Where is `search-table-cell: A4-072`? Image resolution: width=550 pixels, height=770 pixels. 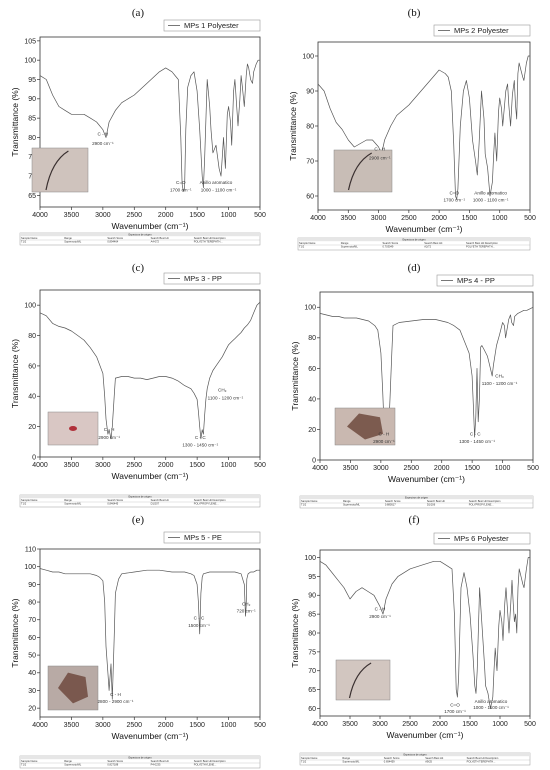 search-table-cell: A4-072 is located at coordinates (155, 242).